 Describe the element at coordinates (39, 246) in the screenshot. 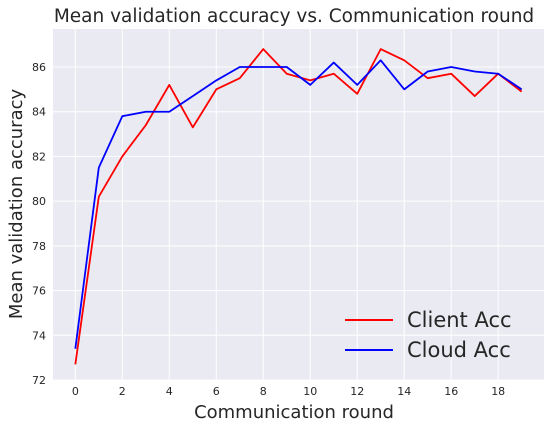

I see `y-tick-label: 78` at that location.